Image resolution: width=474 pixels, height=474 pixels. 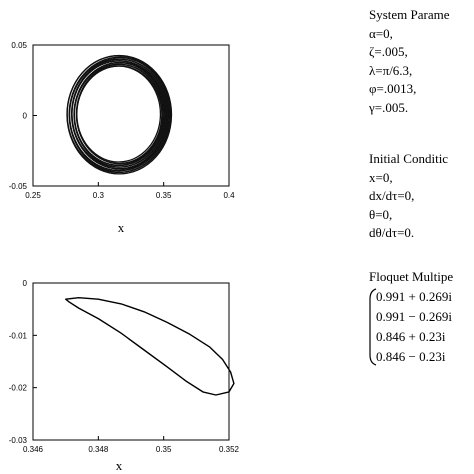 What do you see at coordinates (130, 191) in the screenshot?
I see `plot1-x-ticks: 0.25 0.3 0.35 0.4` at bounding box center [130, 191].